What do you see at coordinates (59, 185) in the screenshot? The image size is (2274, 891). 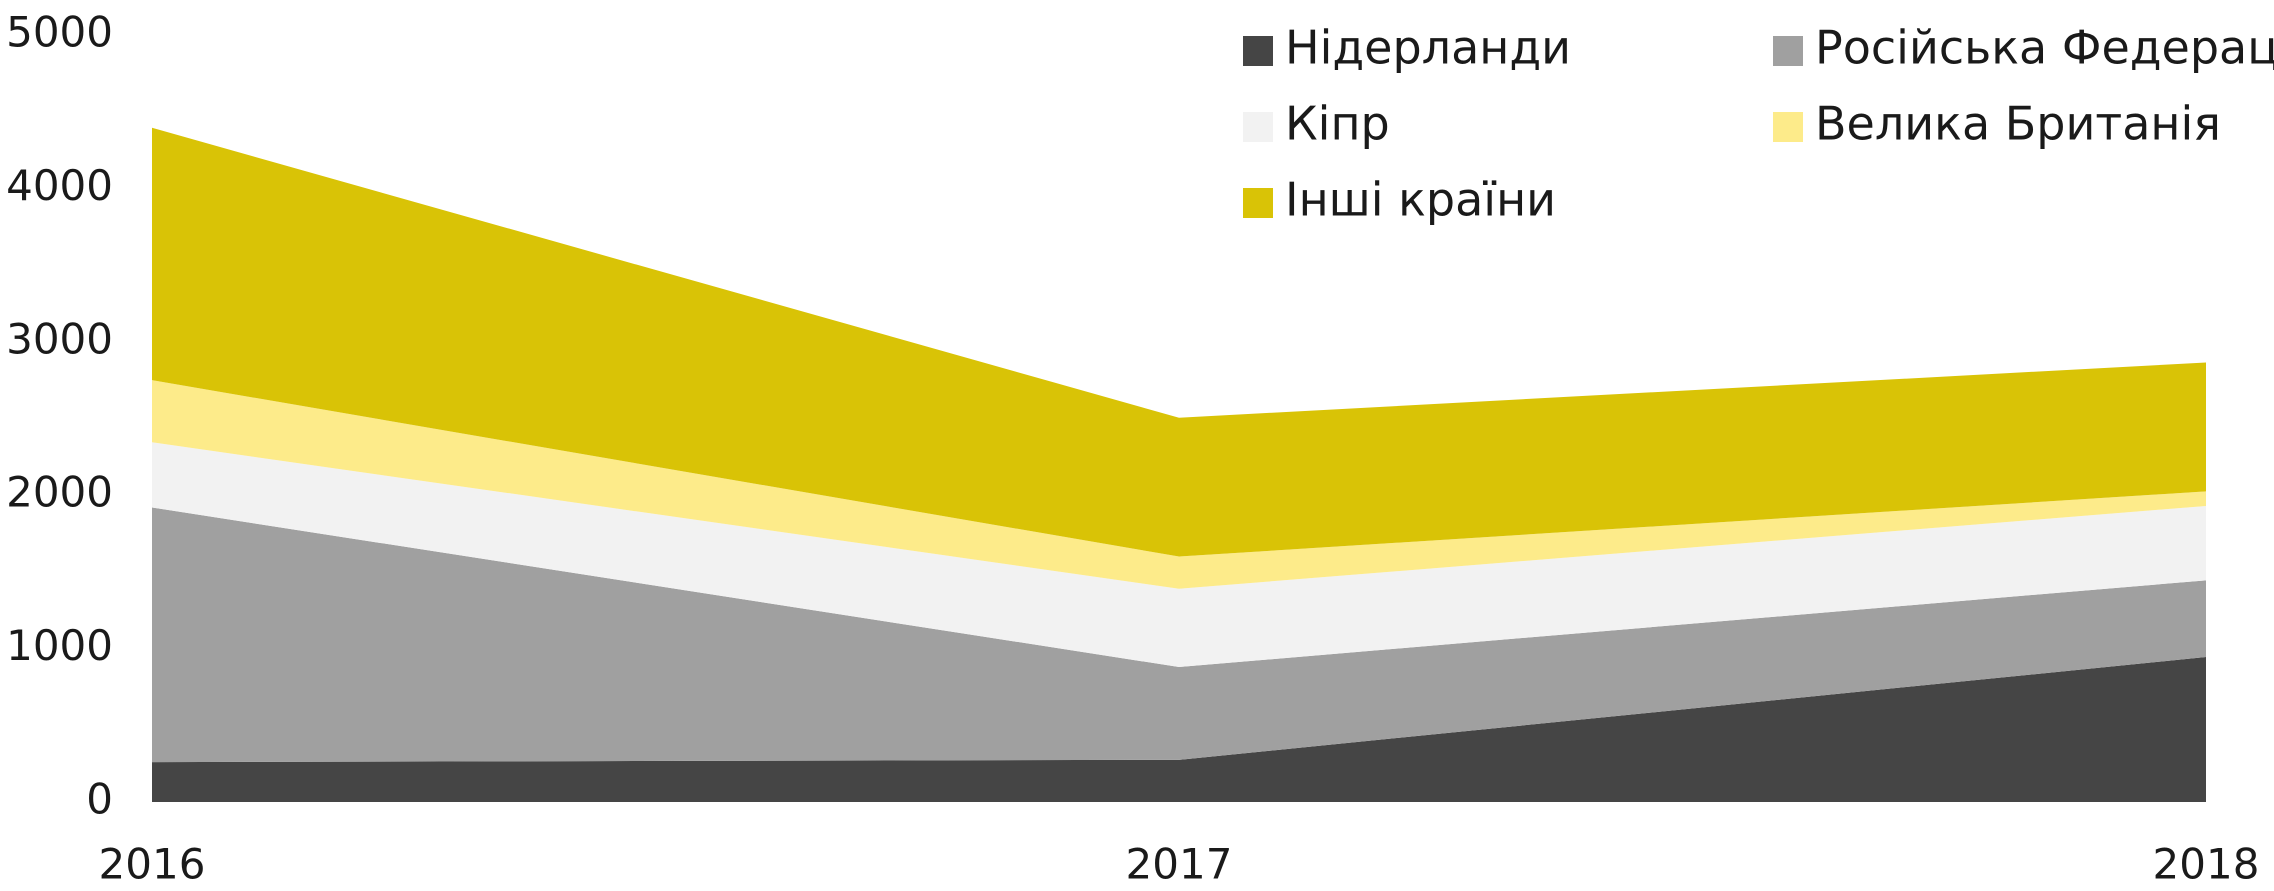 I see `y-tick-label: 4000` at bounding box center [59, 185].